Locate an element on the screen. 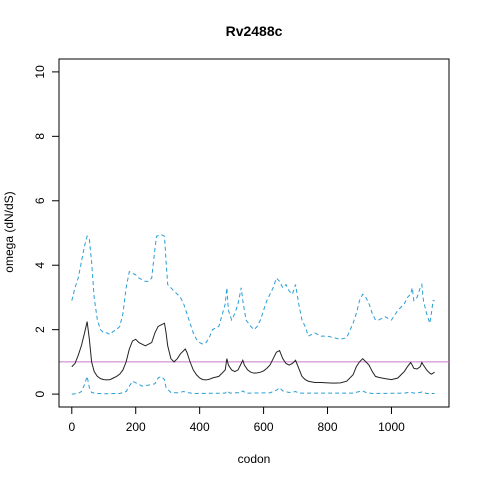 The width and height of the screenshot is (480, 480). y-tick-label: 4 is located at coordinates (40, 265).